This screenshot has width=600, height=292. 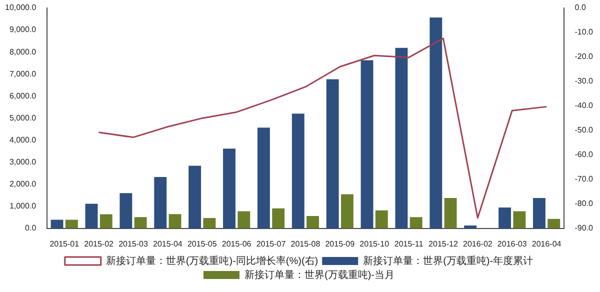 What do you see at coordinates (133, 243) in the screenshot?
I see `x-tick-label: 2015-03` at bounding box center [133, 243].